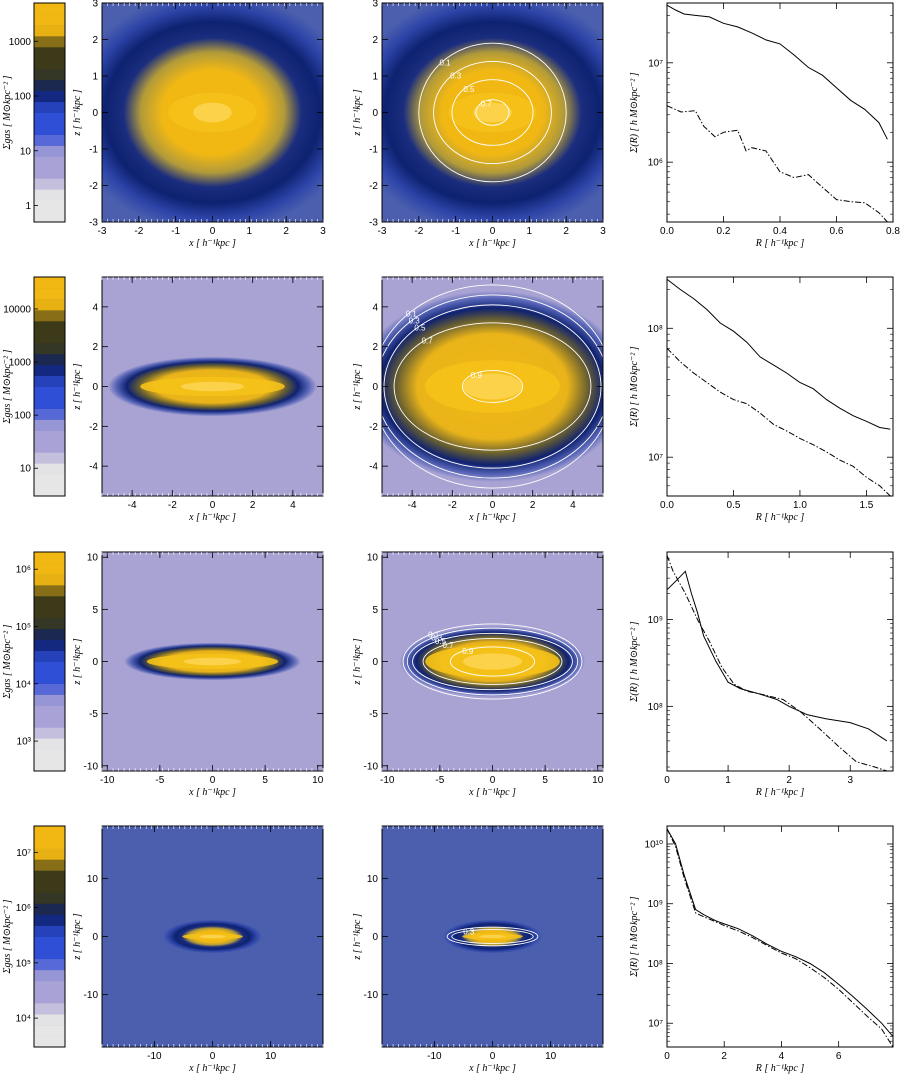  I want to click on x-tick-label: -4, so click(412, 505).